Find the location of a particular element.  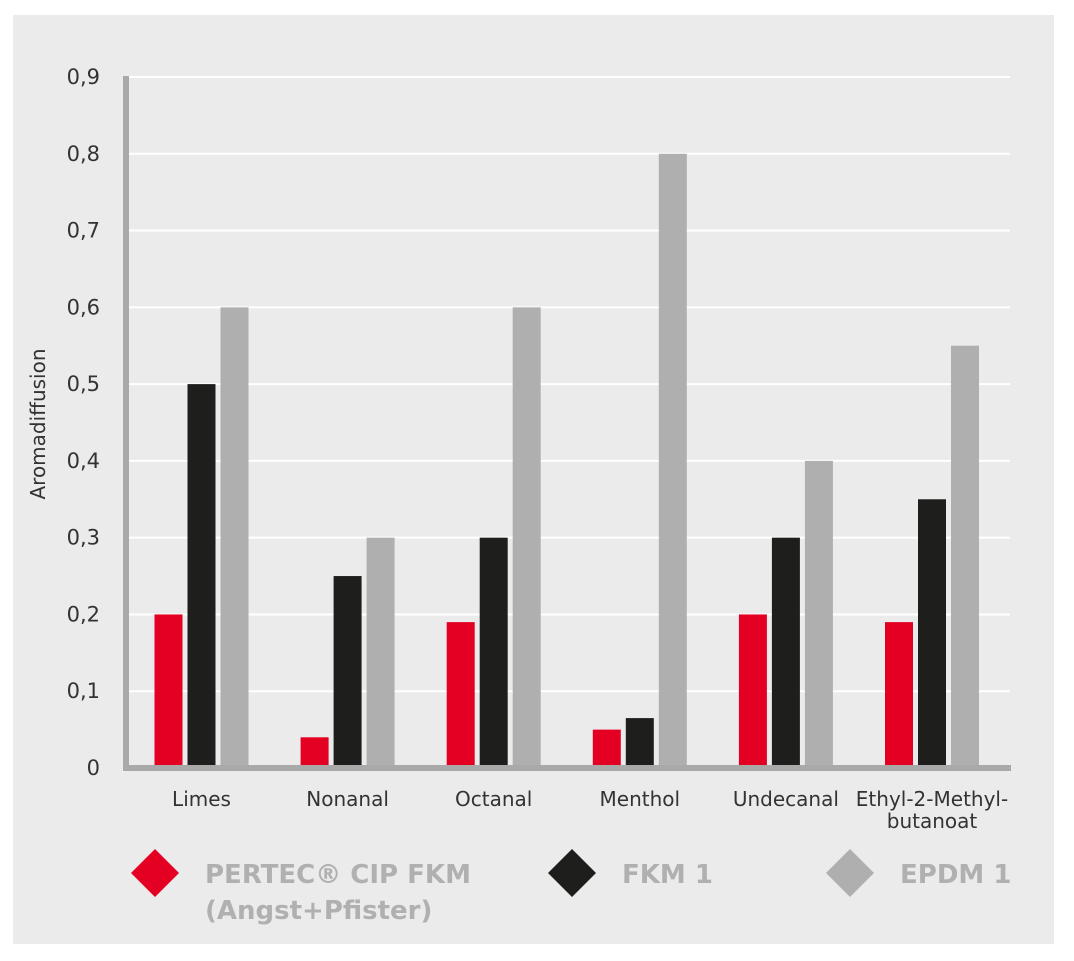

x-tick-label: Nonanal is located at coordinates (347, 799).